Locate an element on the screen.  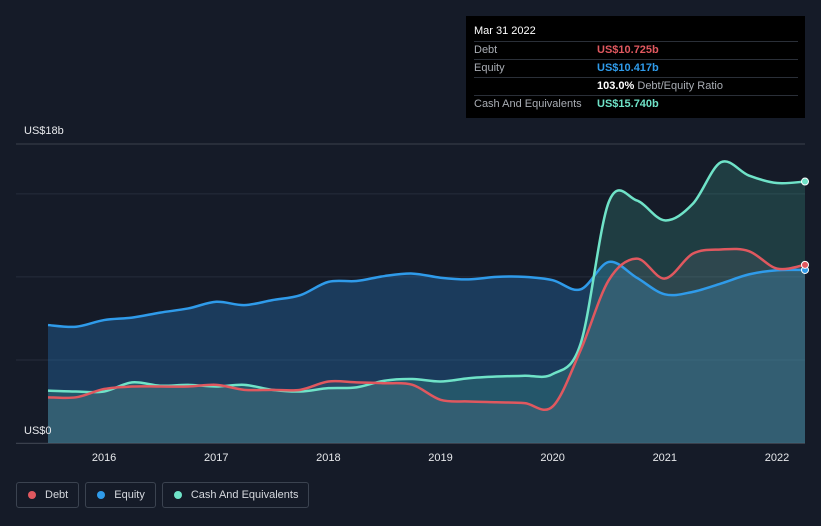
tooltip-debt-value: US$10.725b is located at coordinates (628, 50).